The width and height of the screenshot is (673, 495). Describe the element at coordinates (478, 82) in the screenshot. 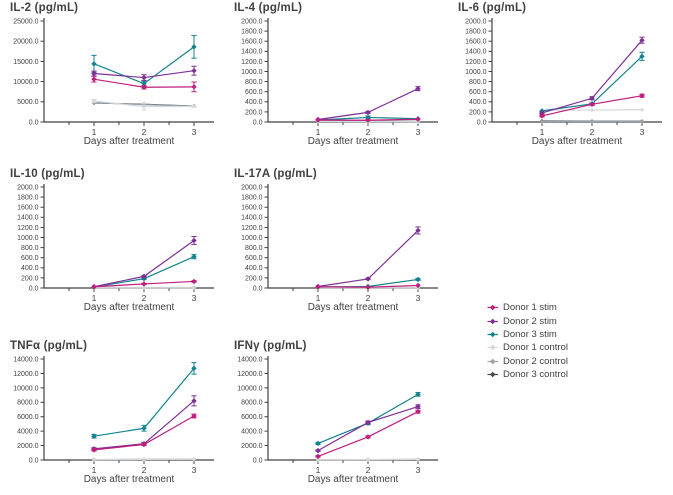

I see `y-tick-label: 800.0` at that location.